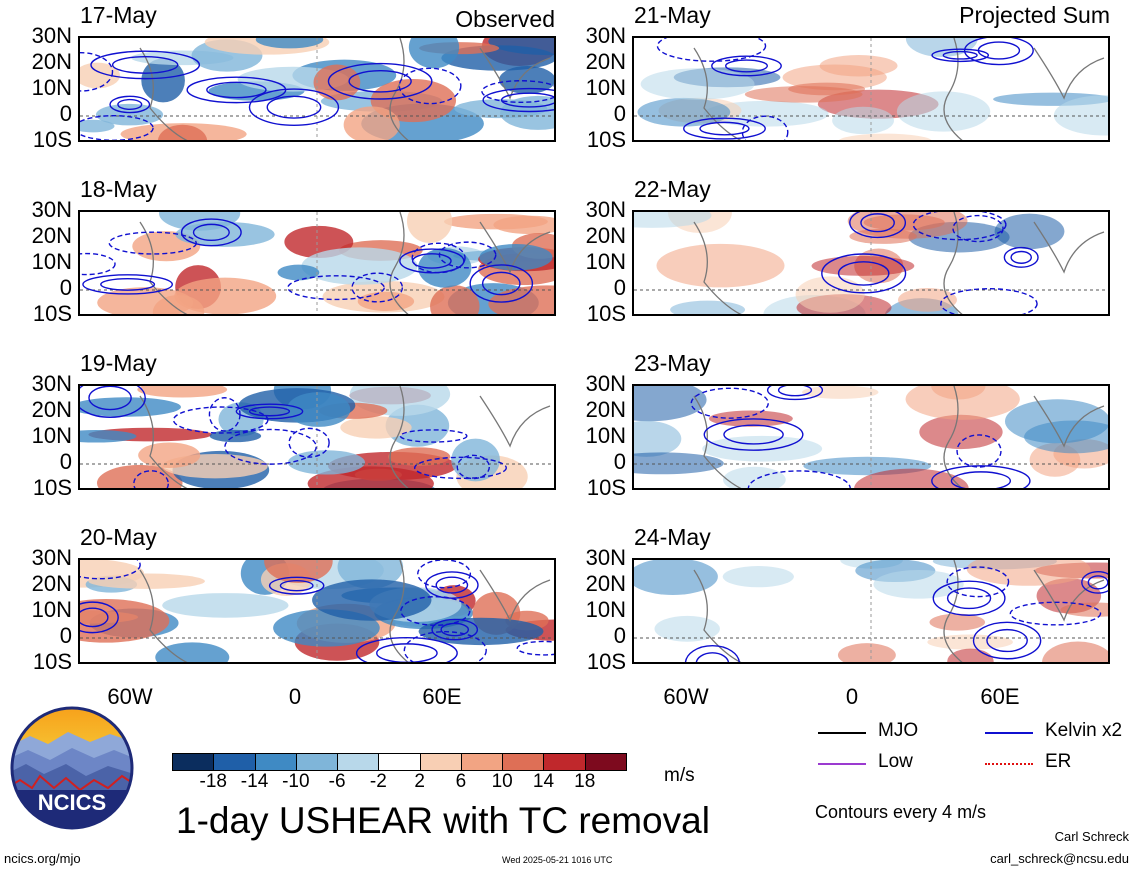 This screenshot has height=872, width=1135. I want to click on colorbar-tick-label: -10, so click(296, 781).